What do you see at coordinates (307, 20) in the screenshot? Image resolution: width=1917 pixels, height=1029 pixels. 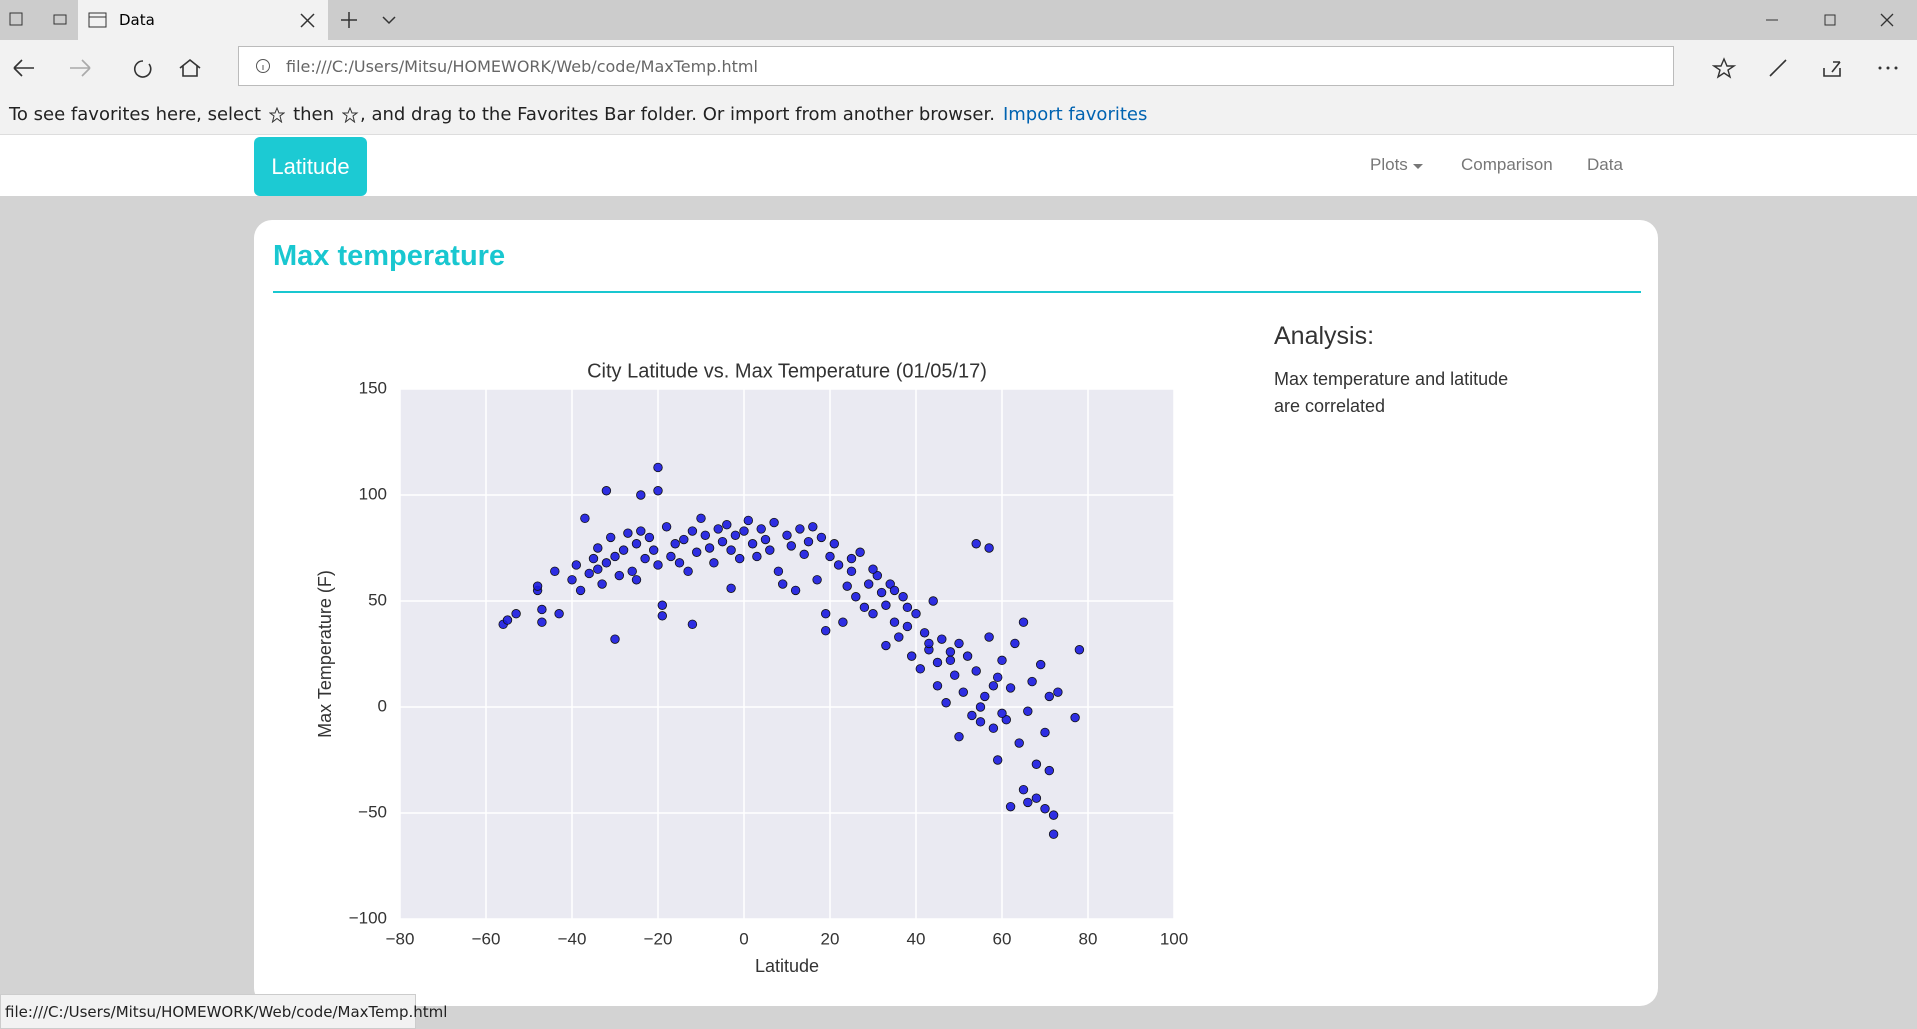 I see `close-tab` at bounding box center [307, 20].